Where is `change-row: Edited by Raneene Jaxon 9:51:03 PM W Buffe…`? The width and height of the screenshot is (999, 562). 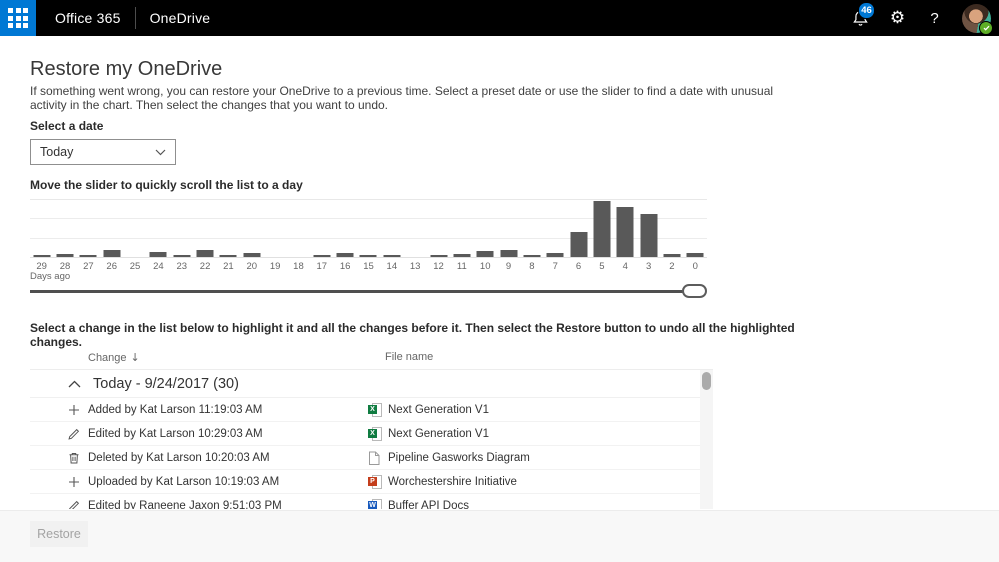 change-row: Edited by Raneene Jaxon 9:51:03 PM W Buffe… is located at coordinates (371, 501).